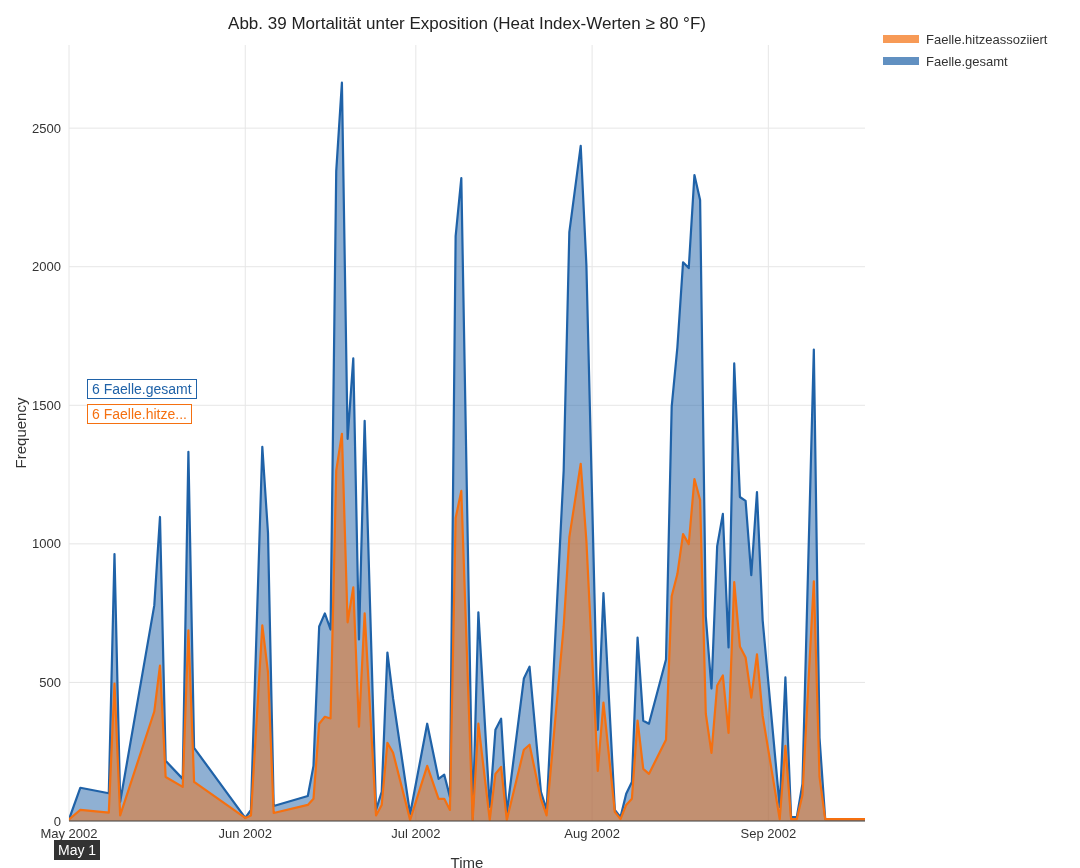  What do you see at coordinates (57, 821) in the screenshot?
I see `y-tick-label: 0` at bounding box center [57, 821].